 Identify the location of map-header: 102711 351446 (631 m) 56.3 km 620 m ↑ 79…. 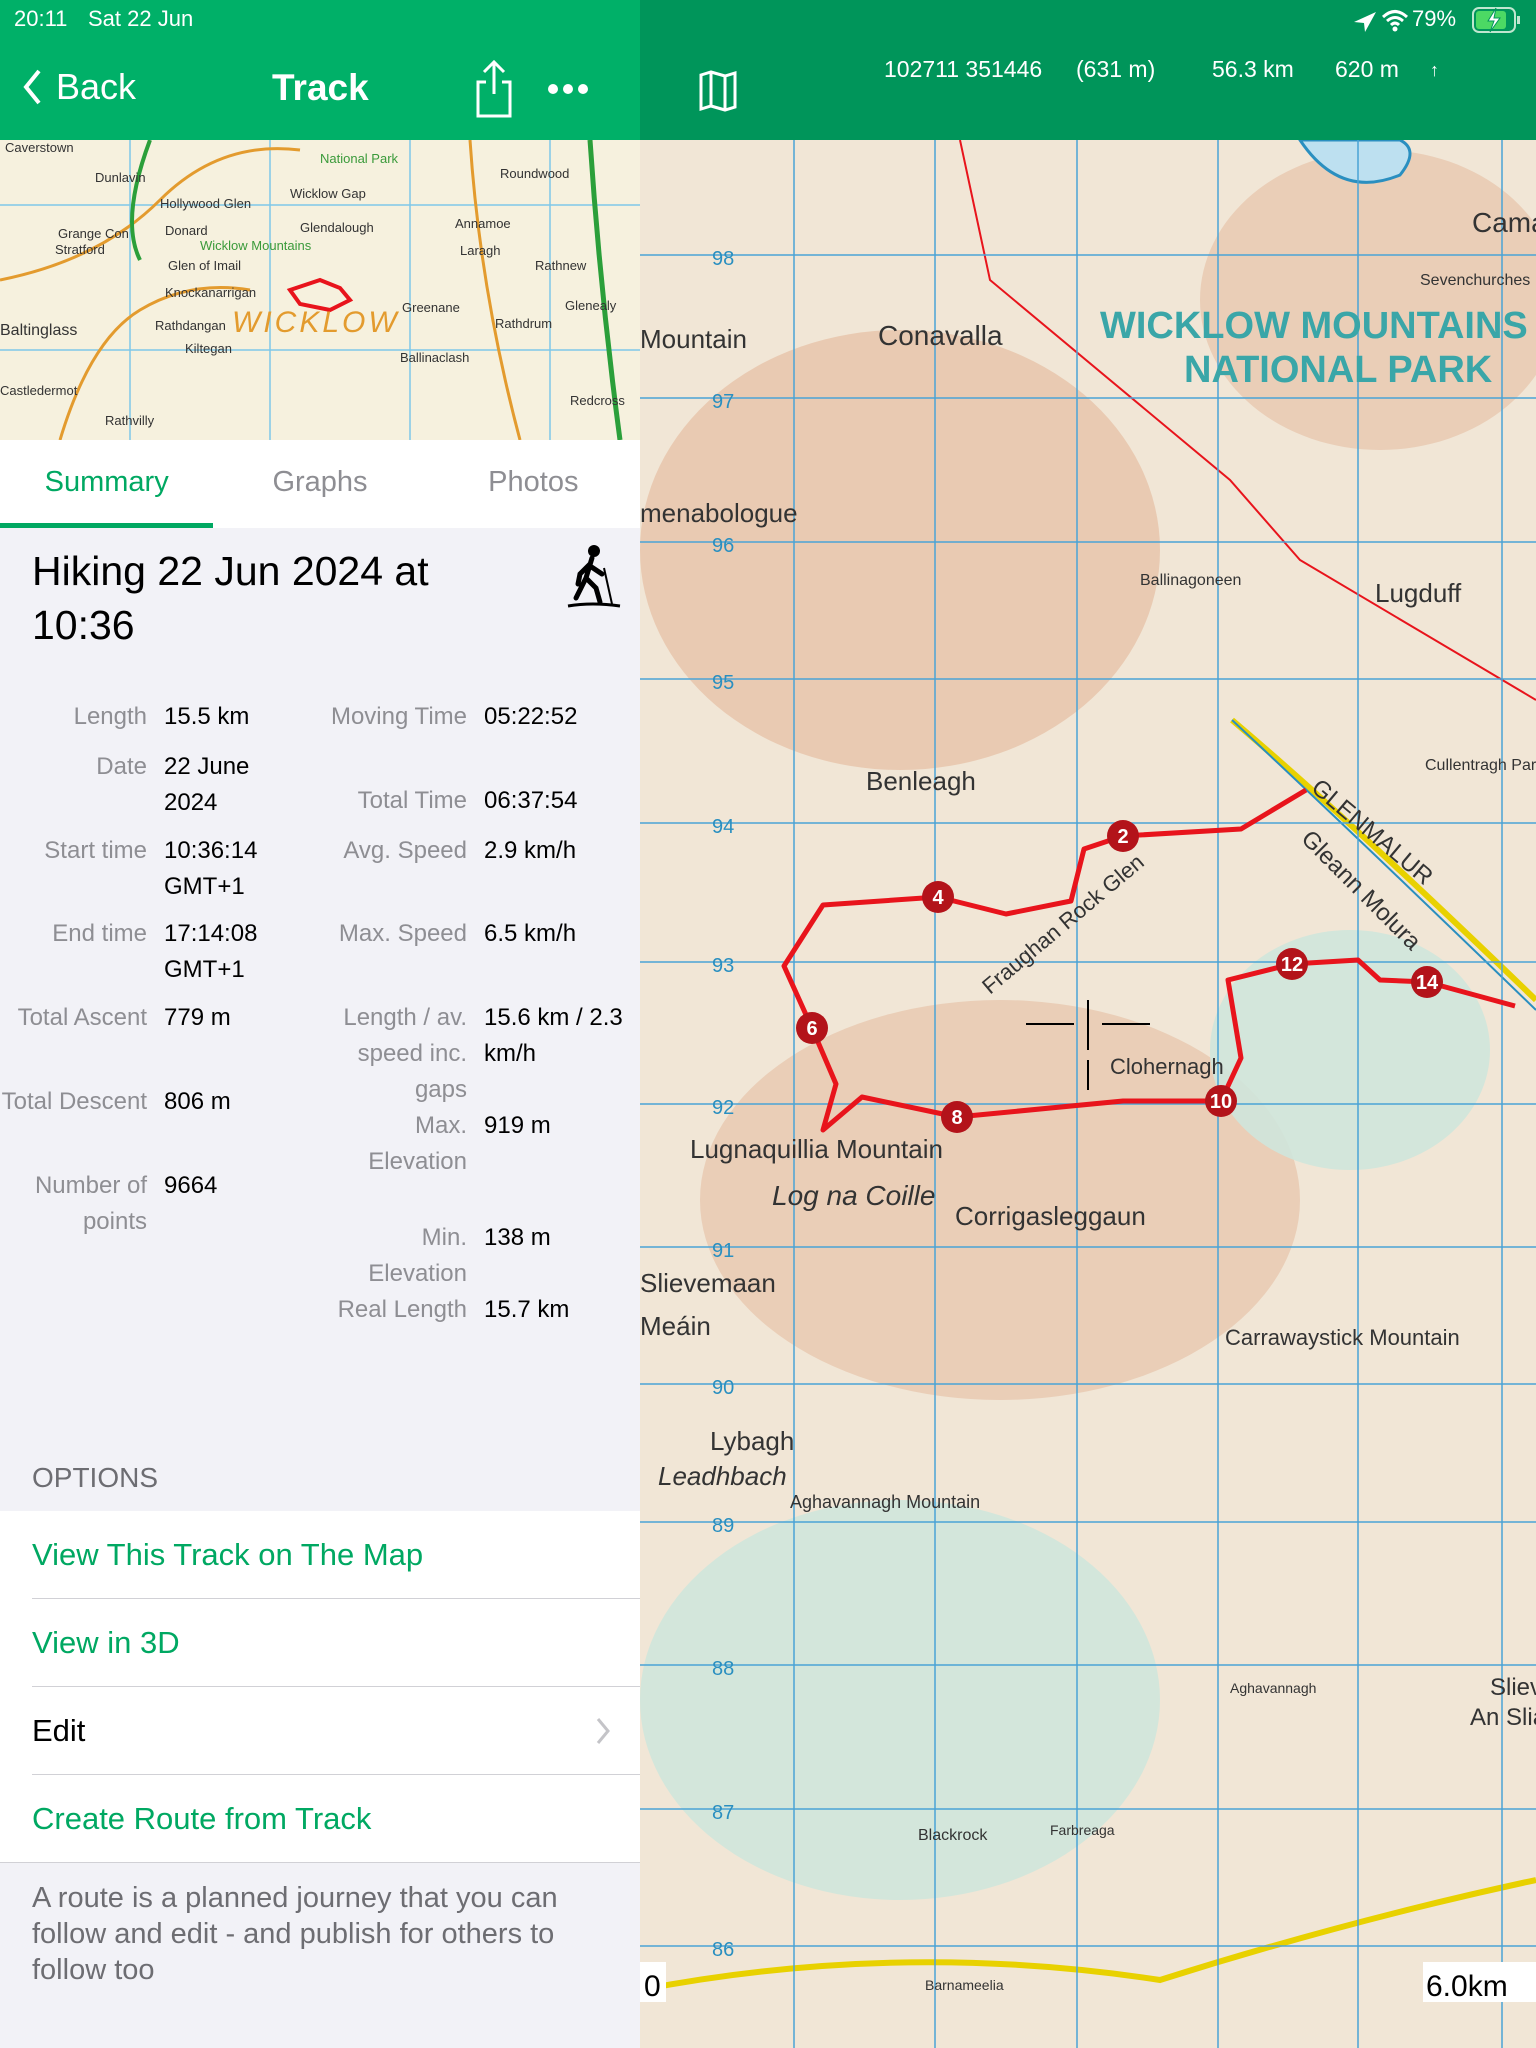
(1088, 70).